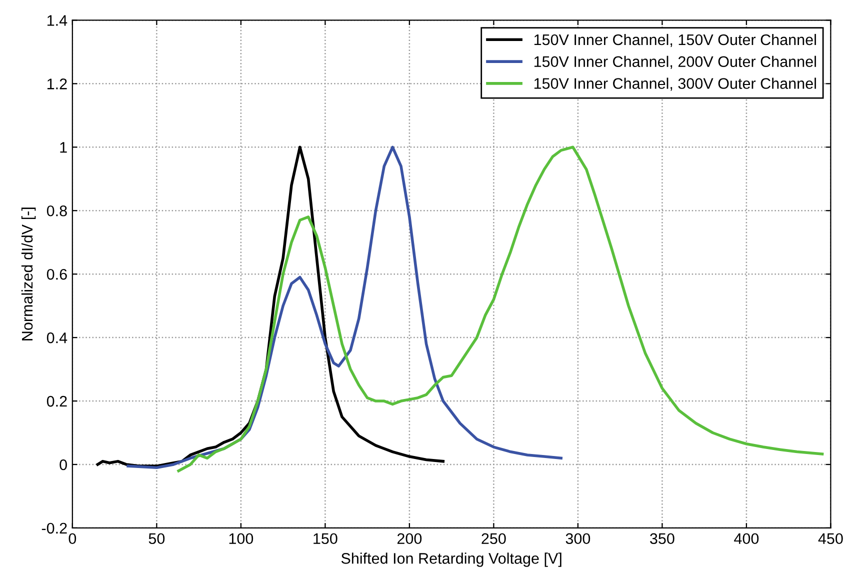  I want to click on x-tick-label: 400, so click(746, 538).